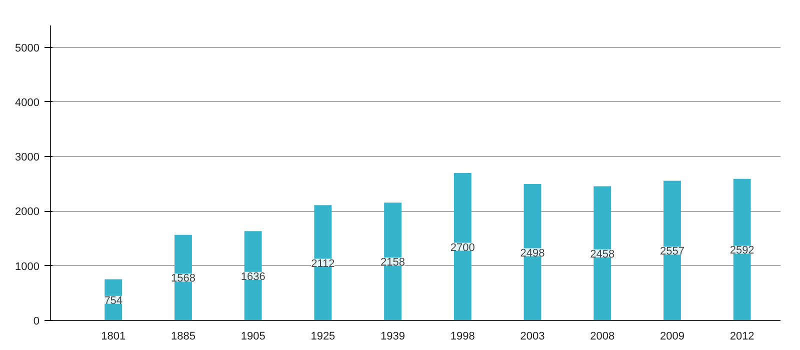  Describe the element at coordinates (323, 336) in the screenshot. I see `x-tick-label: 1925` at that location.